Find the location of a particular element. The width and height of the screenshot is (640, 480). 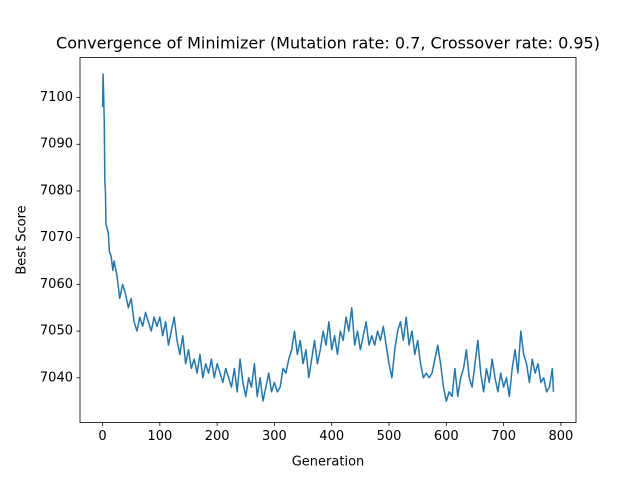

x-tick-label: 600 is located at coordinates (446, 436).